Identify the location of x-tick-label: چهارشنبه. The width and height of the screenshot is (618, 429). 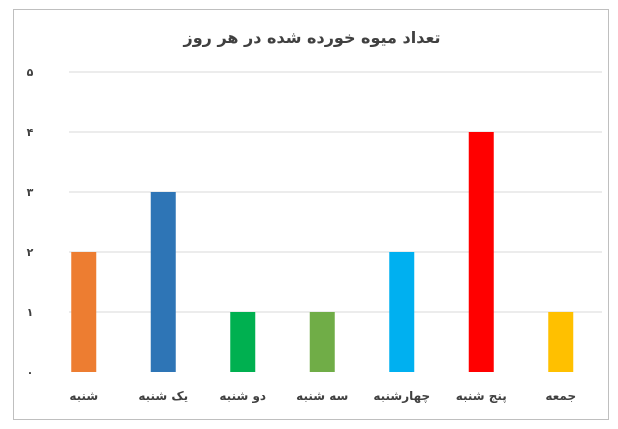
(401, 396).